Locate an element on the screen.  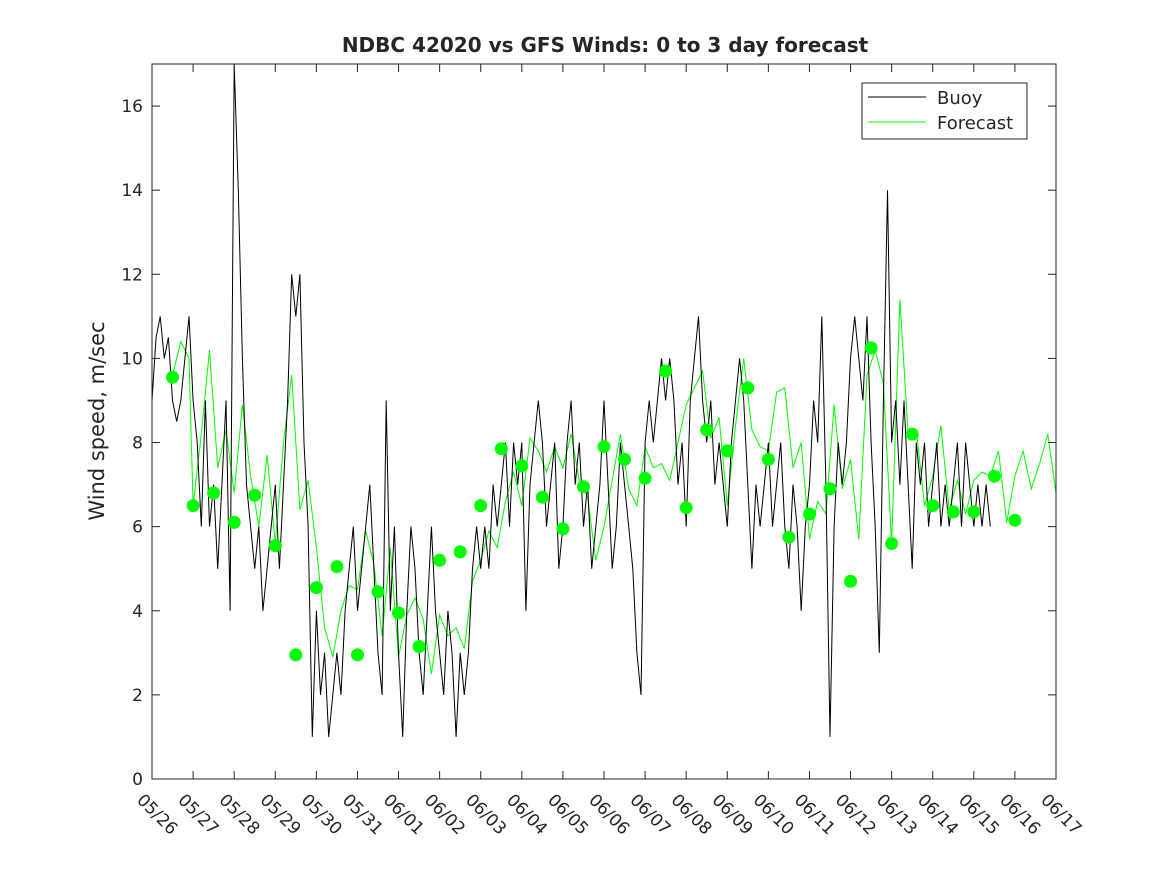
x-tick-label: 06/06 is located at coordinates (608, 814).